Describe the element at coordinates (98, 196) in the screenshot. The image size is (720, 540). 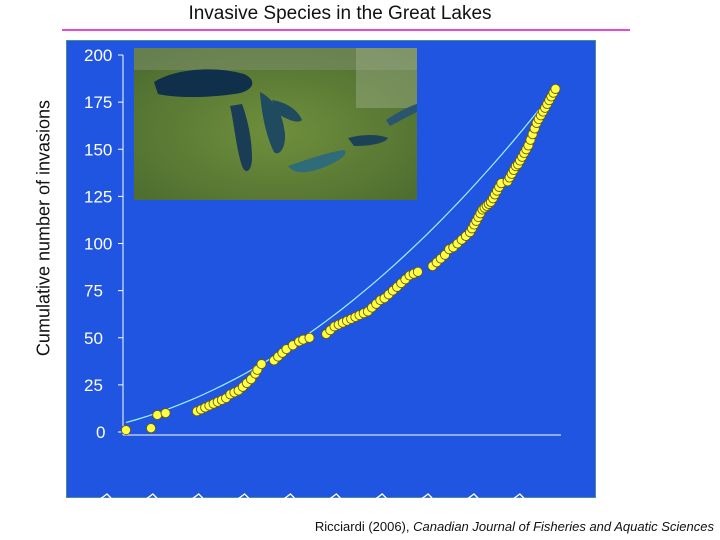
I see `y-tick-label: 125` at that location.